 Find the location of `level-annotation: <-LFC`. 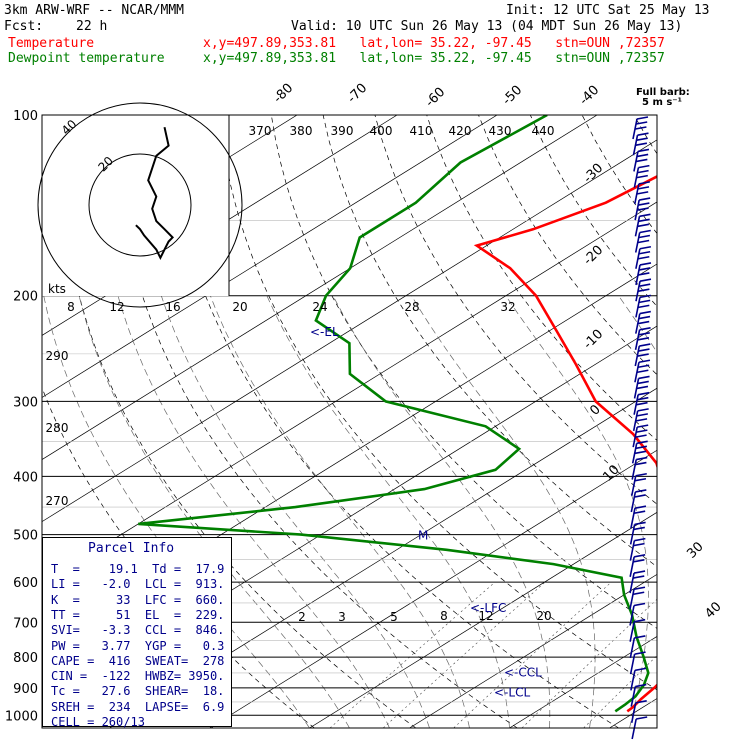

level-annotation: <-LFC is located at coordinates (488, 608).